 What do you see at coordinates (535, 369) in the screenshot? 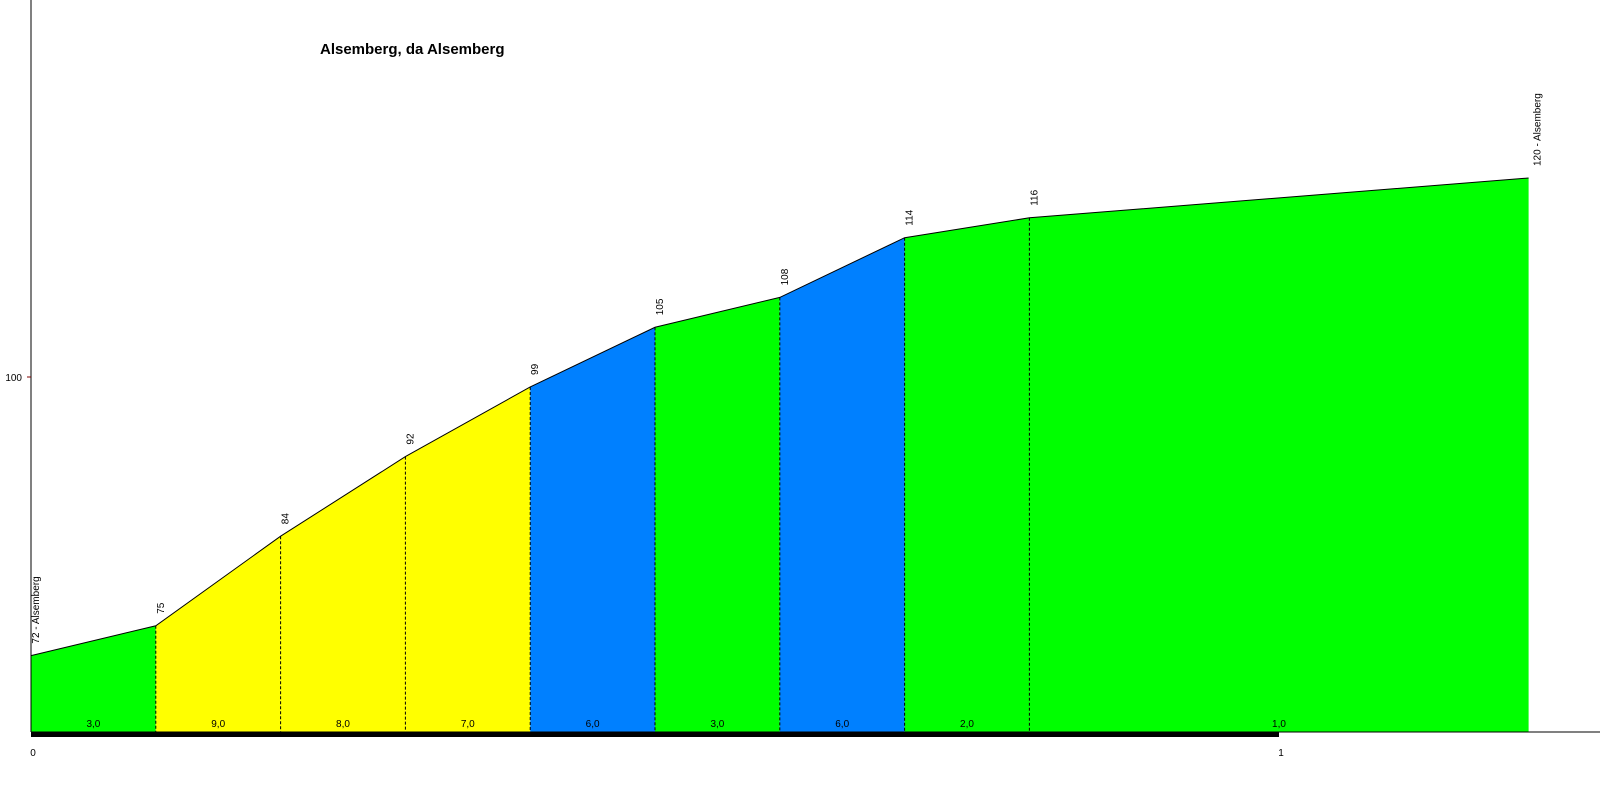
I see `altitude-label-5: 99` at bounding box center [535, 369].